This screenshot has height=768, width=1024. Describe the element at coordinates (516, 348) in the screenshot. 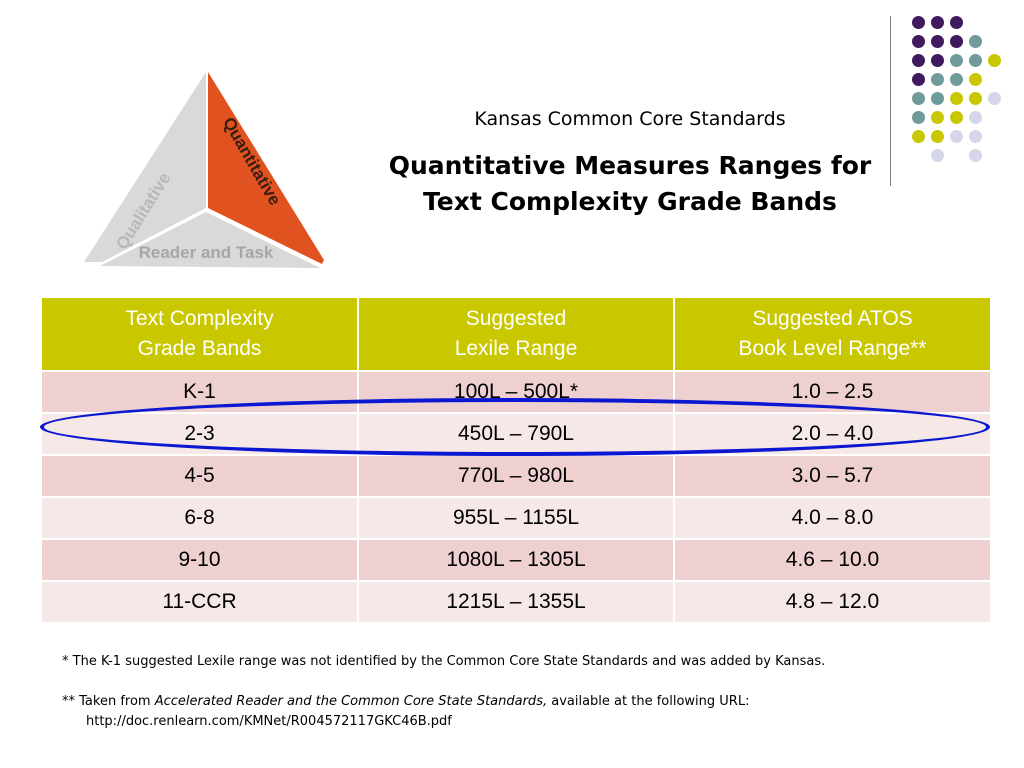

I see `header-line: Lexile Range` at that location.